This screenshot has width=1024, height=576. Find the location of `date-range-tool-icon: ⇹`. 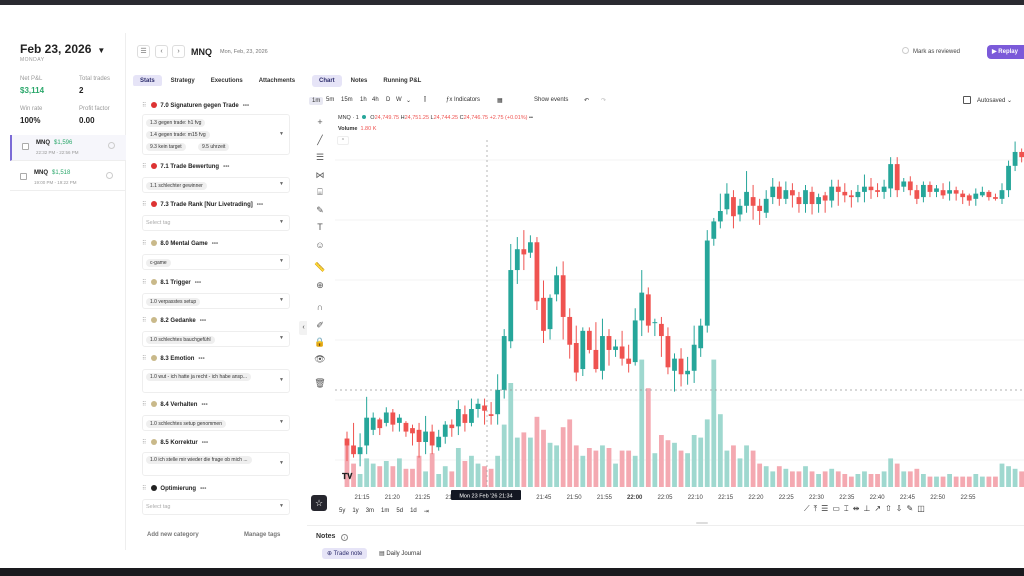

date-range-tool-icon: ⇹ is located at coordinates (856, 508).